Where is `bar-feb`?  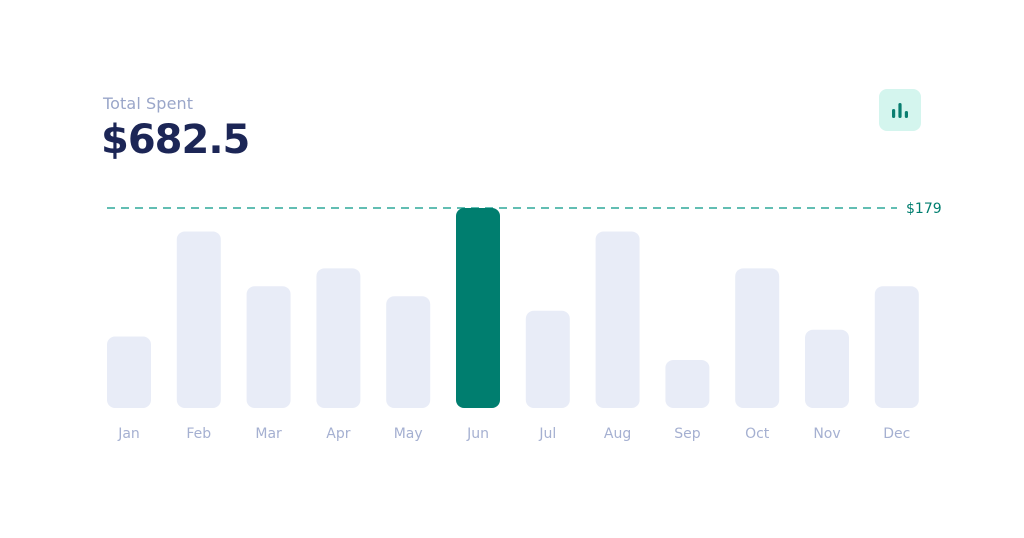 bar-feb is located at coordinates (198, 319).